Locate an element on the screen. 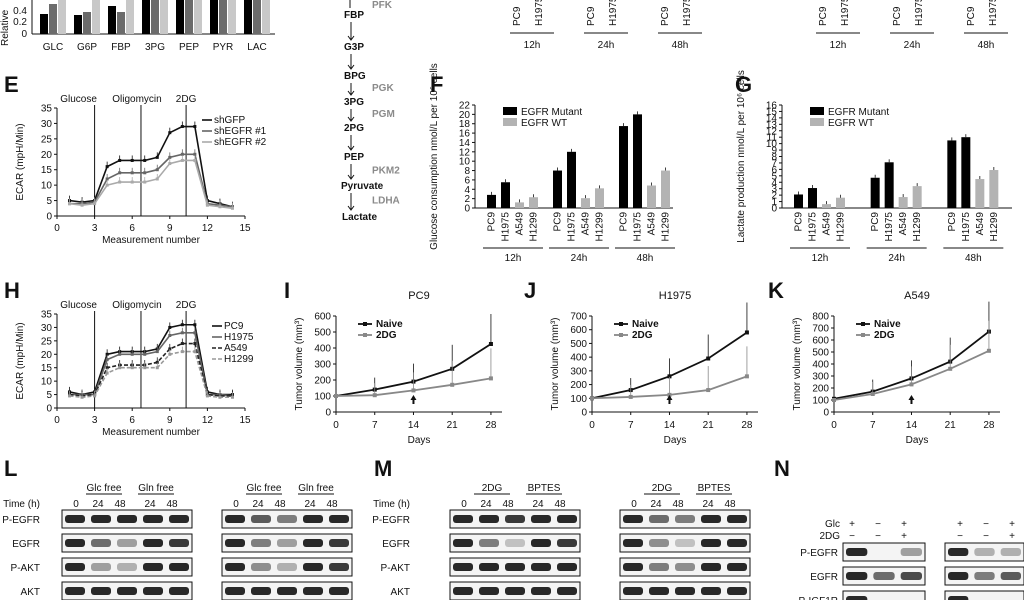 The height and width of the screenshot is (600, 1024). y-tick-label: 22 is located at coordinates (465, 106).